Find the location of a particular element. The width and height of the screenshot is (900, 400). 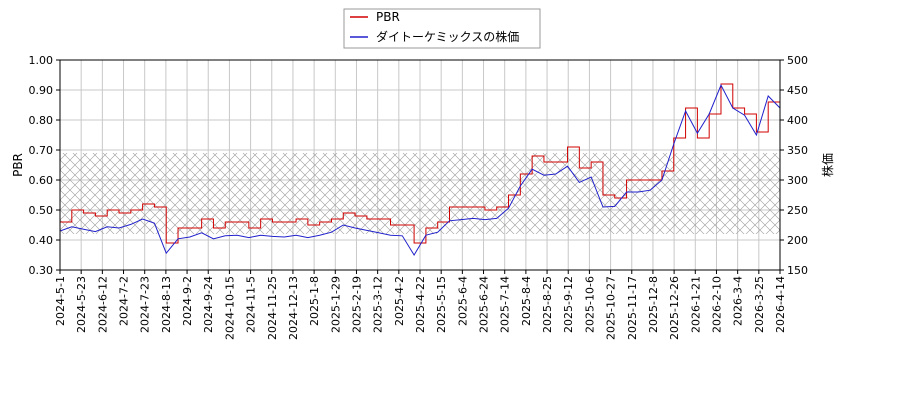

x-tick-label: 2024-7-23 is located at coordinates (145, 304).